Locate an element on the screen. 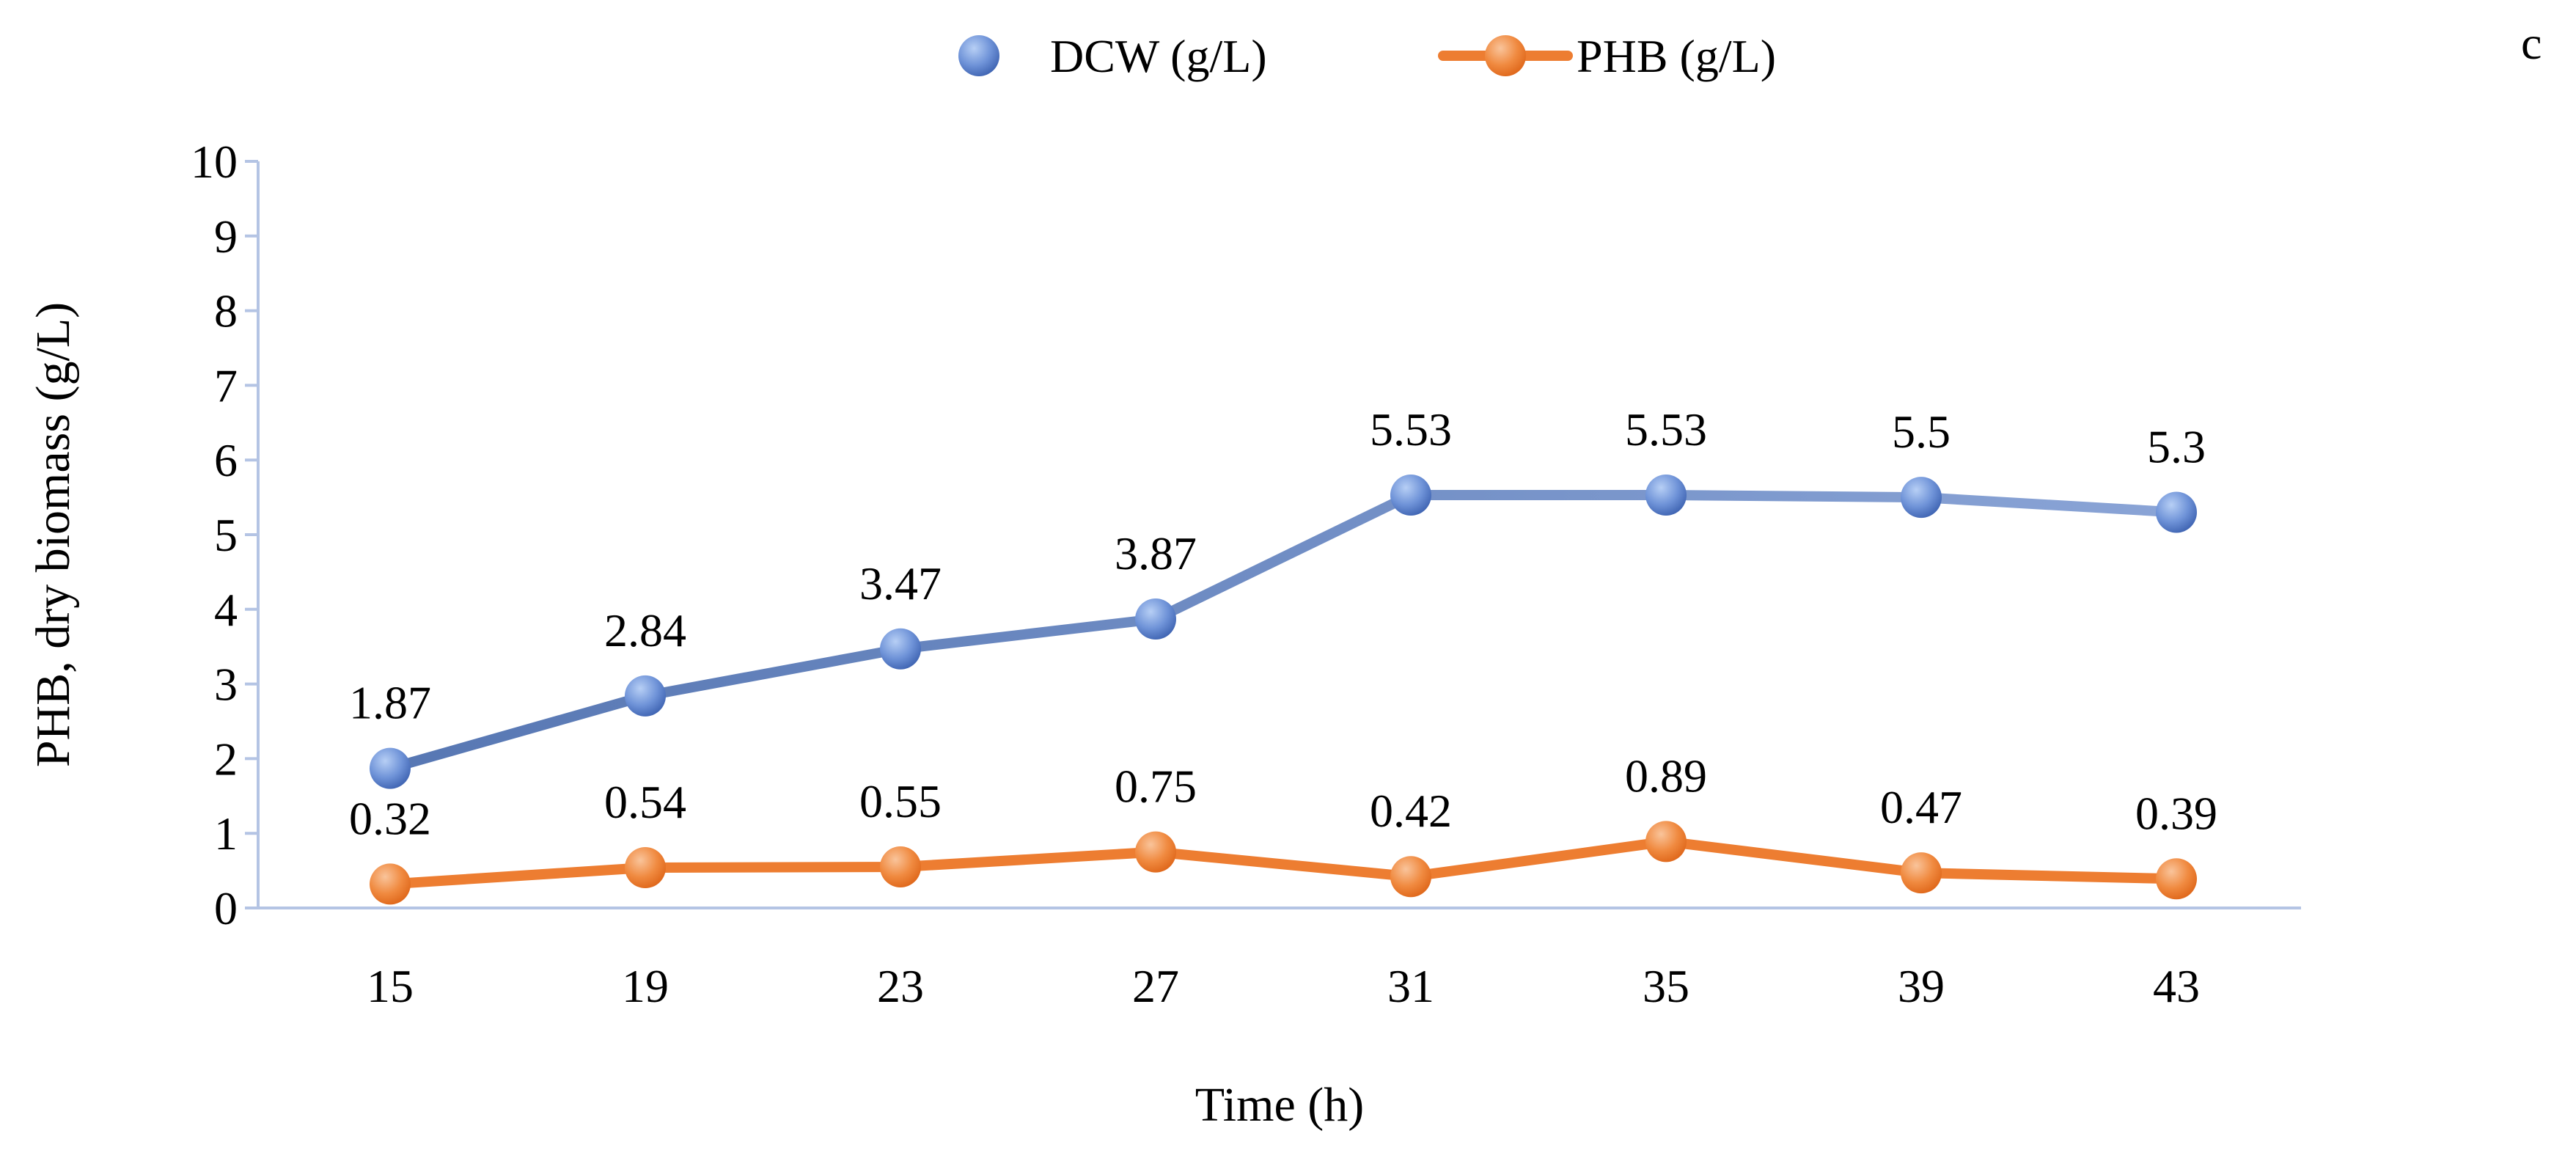 This screenshot has width=2576, height=1150. x-tick-label: 31 is located at coordinates (1410, 986).